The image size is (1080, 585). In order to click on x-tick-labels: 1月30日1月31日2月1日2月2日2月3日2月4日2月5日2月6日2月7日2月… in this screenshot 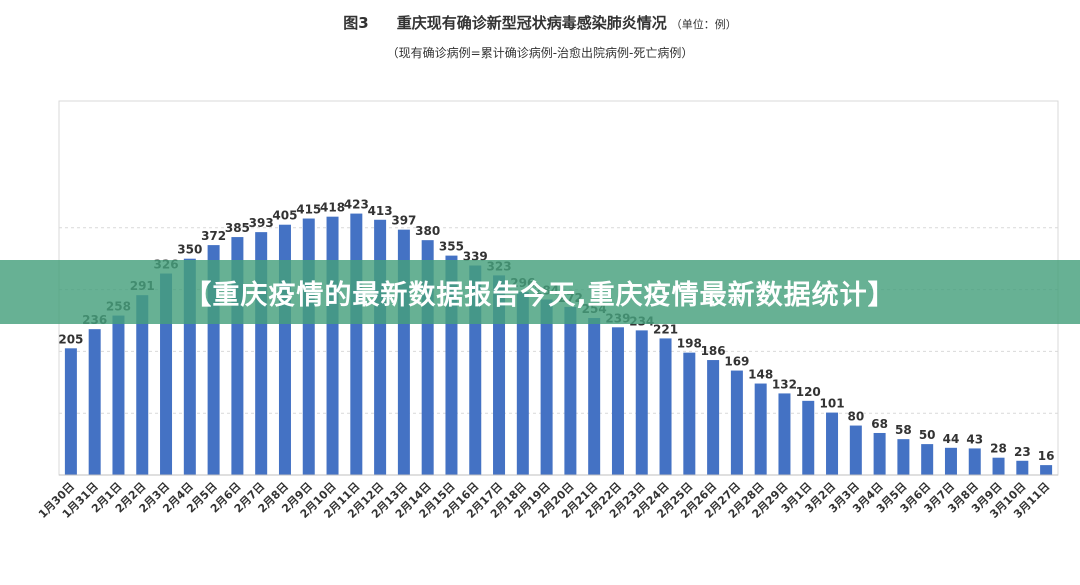, I will do `click(544, 500)`.